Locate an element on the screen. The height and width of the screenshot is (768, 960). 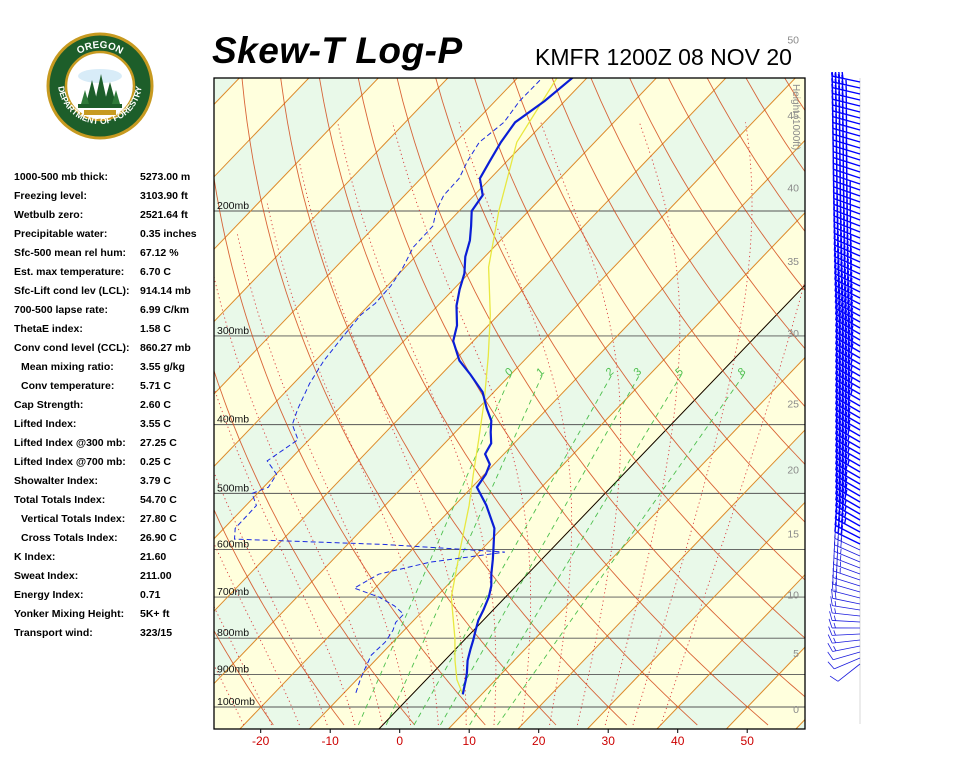
pressure-label: 800mb is located at coordinates (233, 633).